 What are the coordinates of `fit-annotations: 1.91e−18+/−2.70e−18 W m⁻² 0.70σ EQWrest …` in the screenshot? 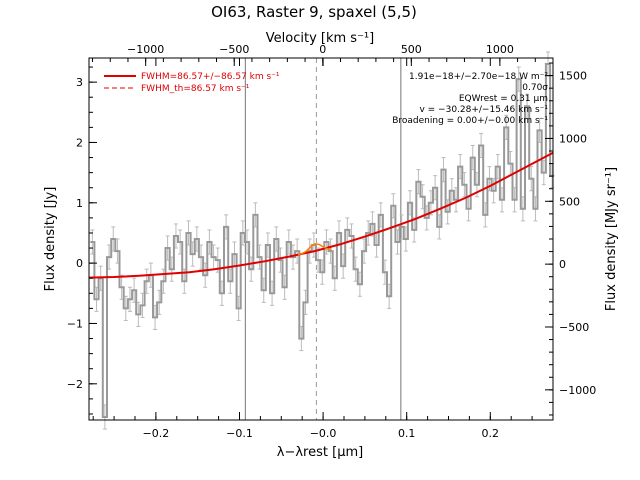 It's located at (470, 99).